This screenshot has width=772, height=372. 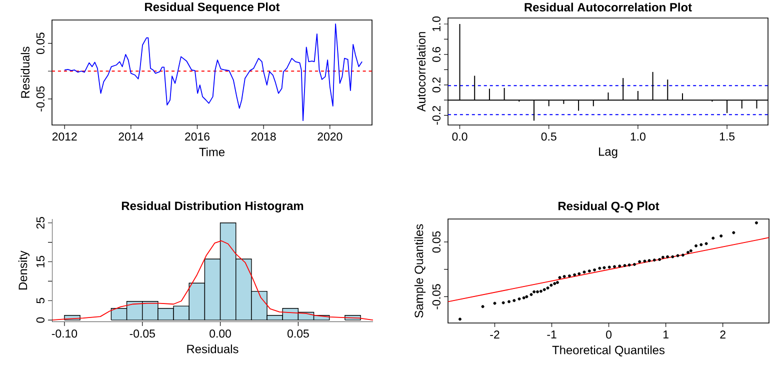 I want to click on chart-title: Residual Sequence Plot, so click(x=212, y=8).